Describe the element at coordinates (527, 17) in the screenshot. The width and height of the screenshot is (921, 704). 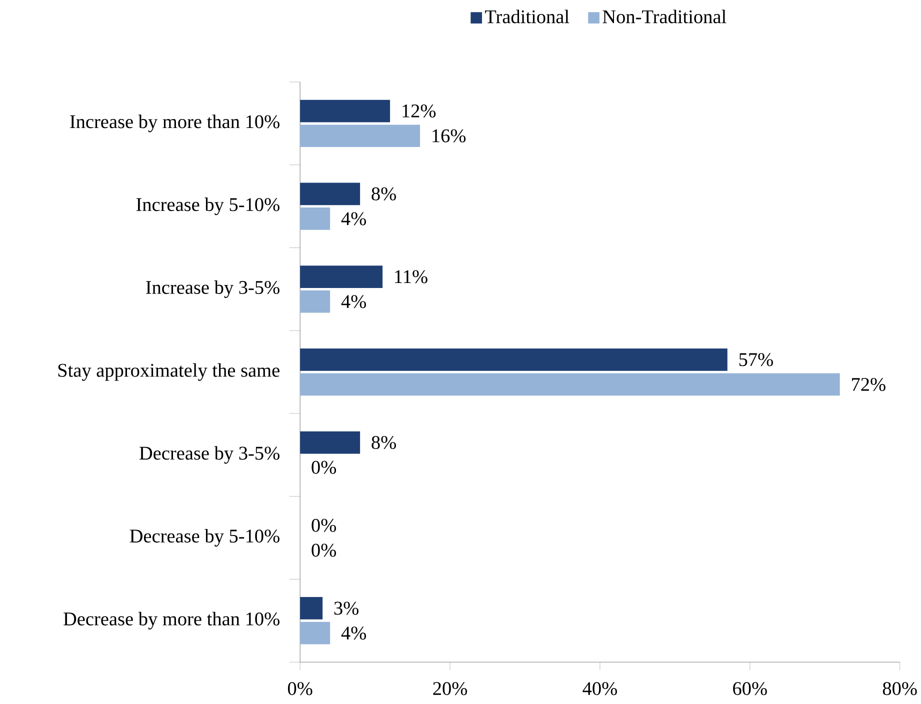
I see `legend-label: Traditional` at that location.